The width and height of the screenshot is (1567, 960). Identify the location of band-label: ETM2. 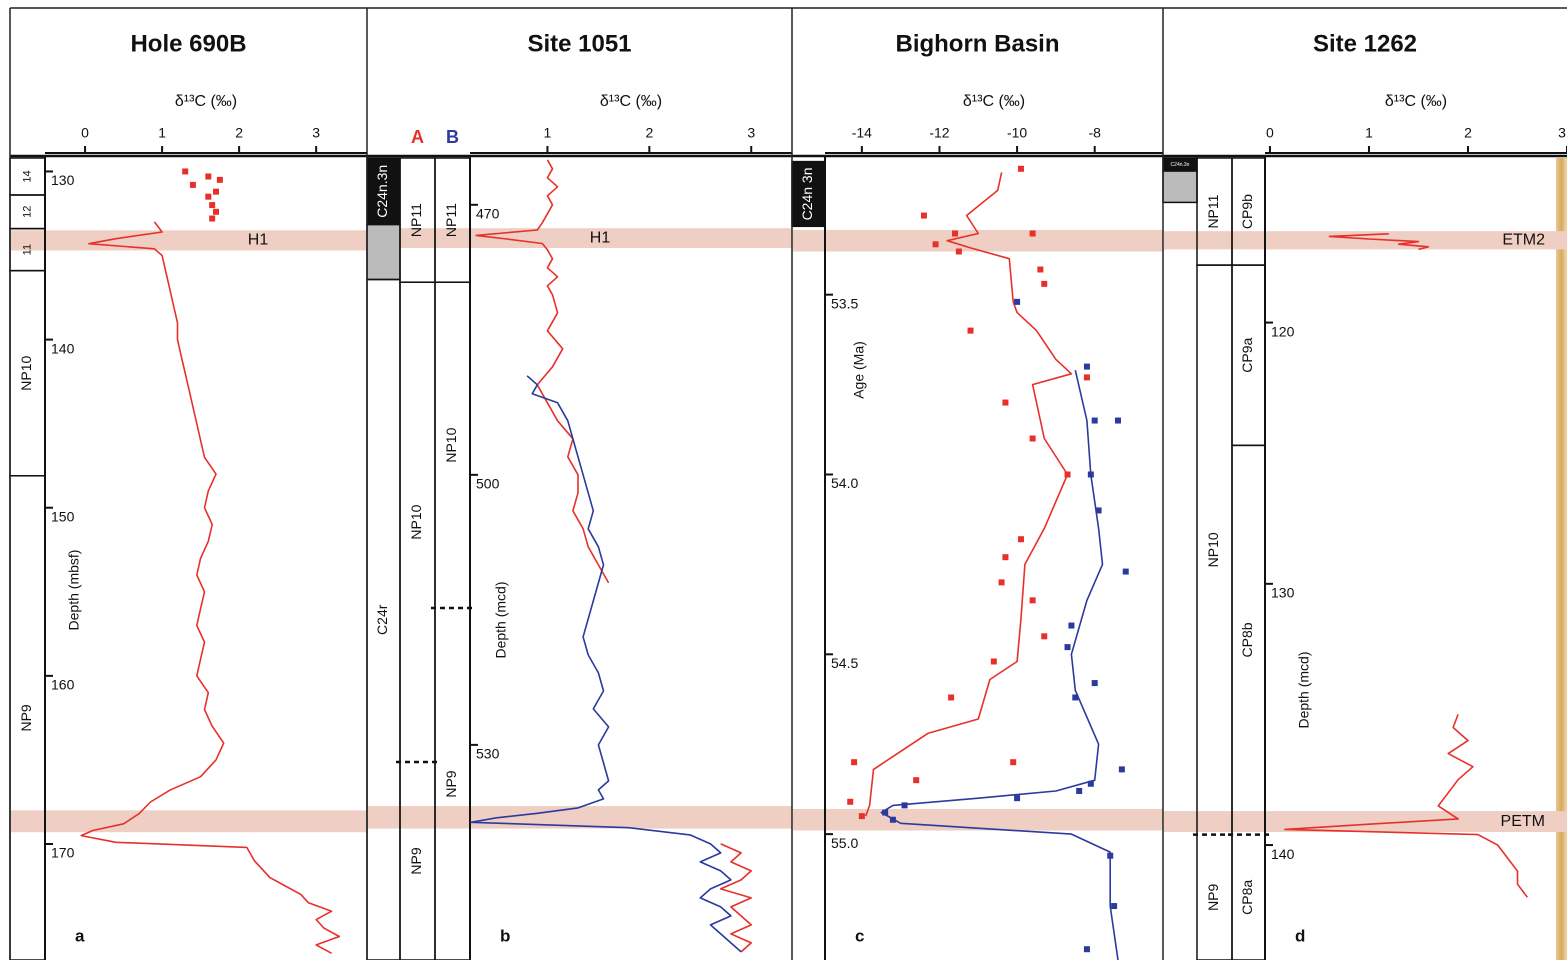
(1523, 240).